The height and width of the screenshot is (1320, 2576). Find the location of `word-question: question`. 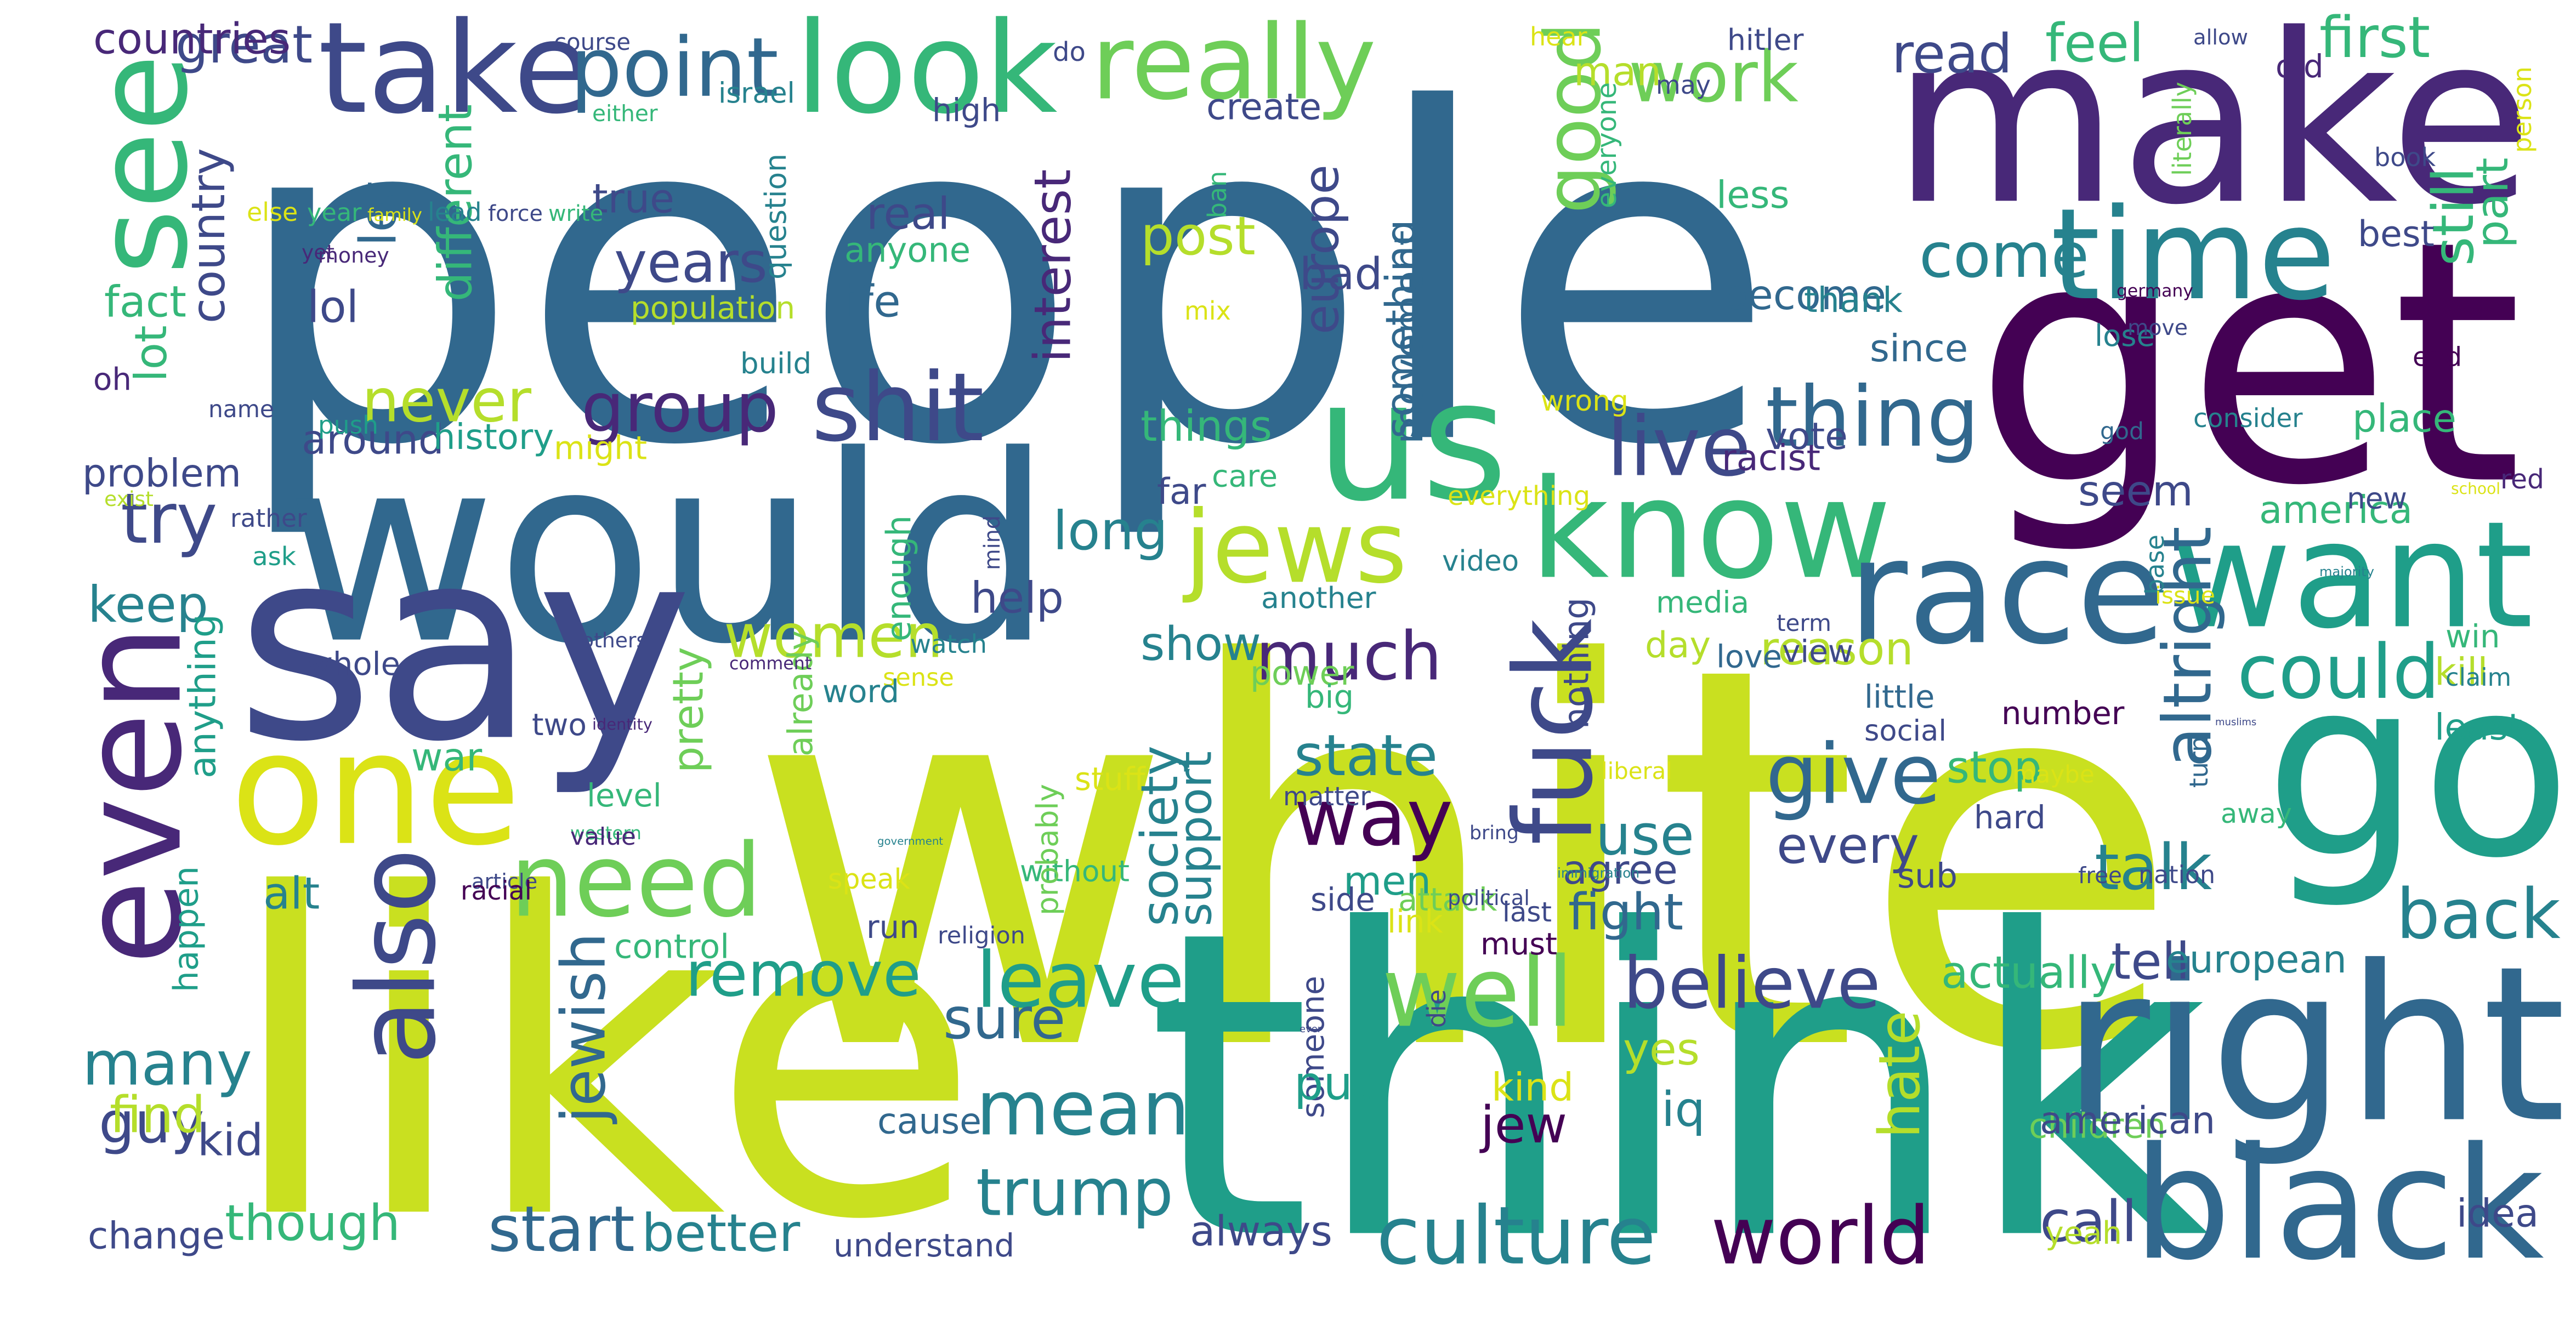

word-question: question is located at coordinates (776, 216).